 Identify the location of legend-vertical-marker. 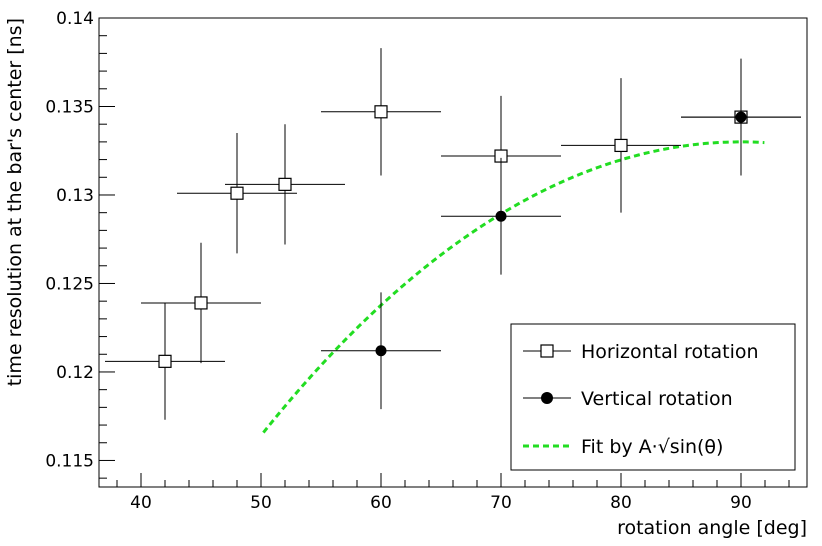
(547, 398).